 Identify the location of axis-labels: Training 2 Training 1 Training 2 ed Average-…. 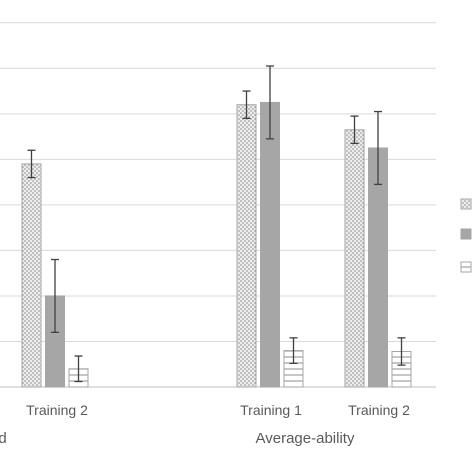
(205, 424).